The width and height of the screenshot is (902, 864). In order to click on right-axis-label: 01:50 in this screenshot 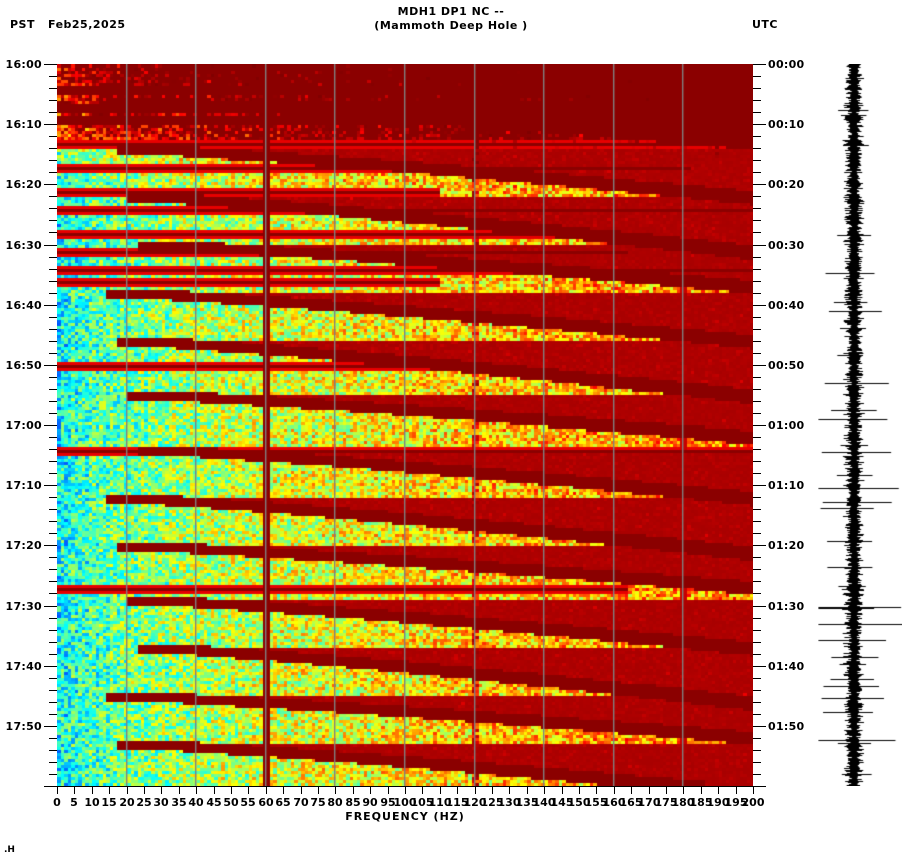, I will do `click(786, 726)`.